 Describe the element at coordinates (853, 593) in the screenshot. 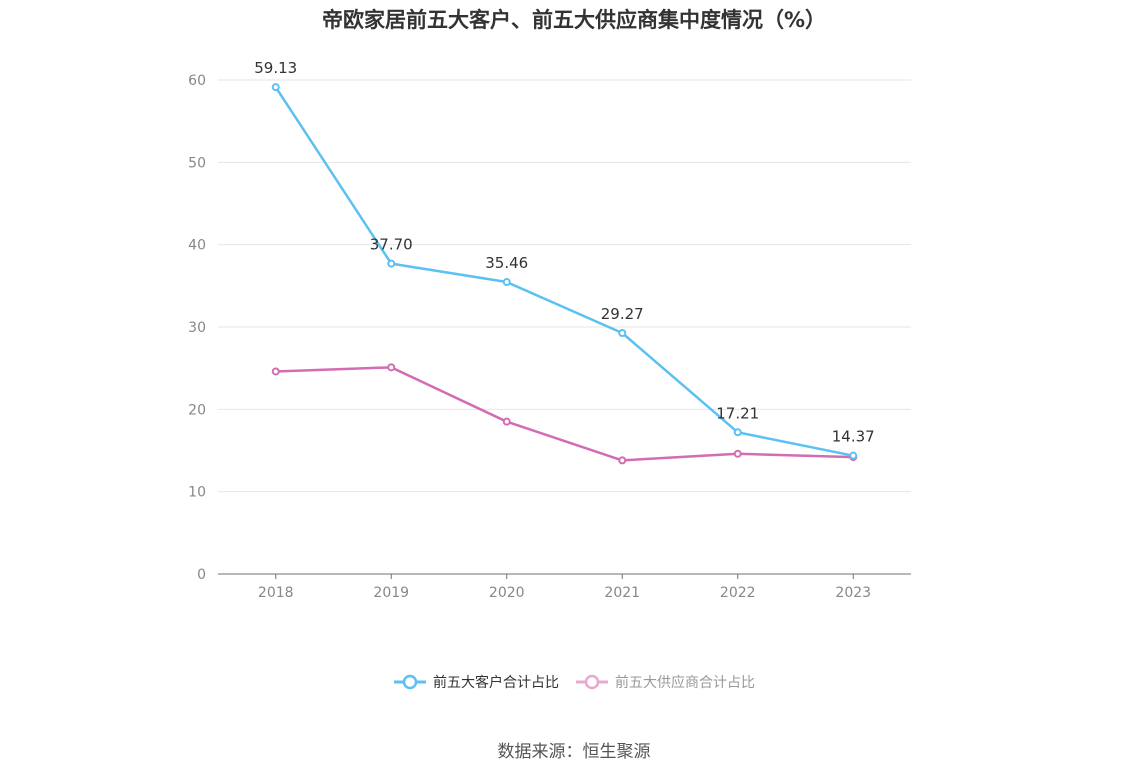

I see `x-tick-label: 2023` at that location.